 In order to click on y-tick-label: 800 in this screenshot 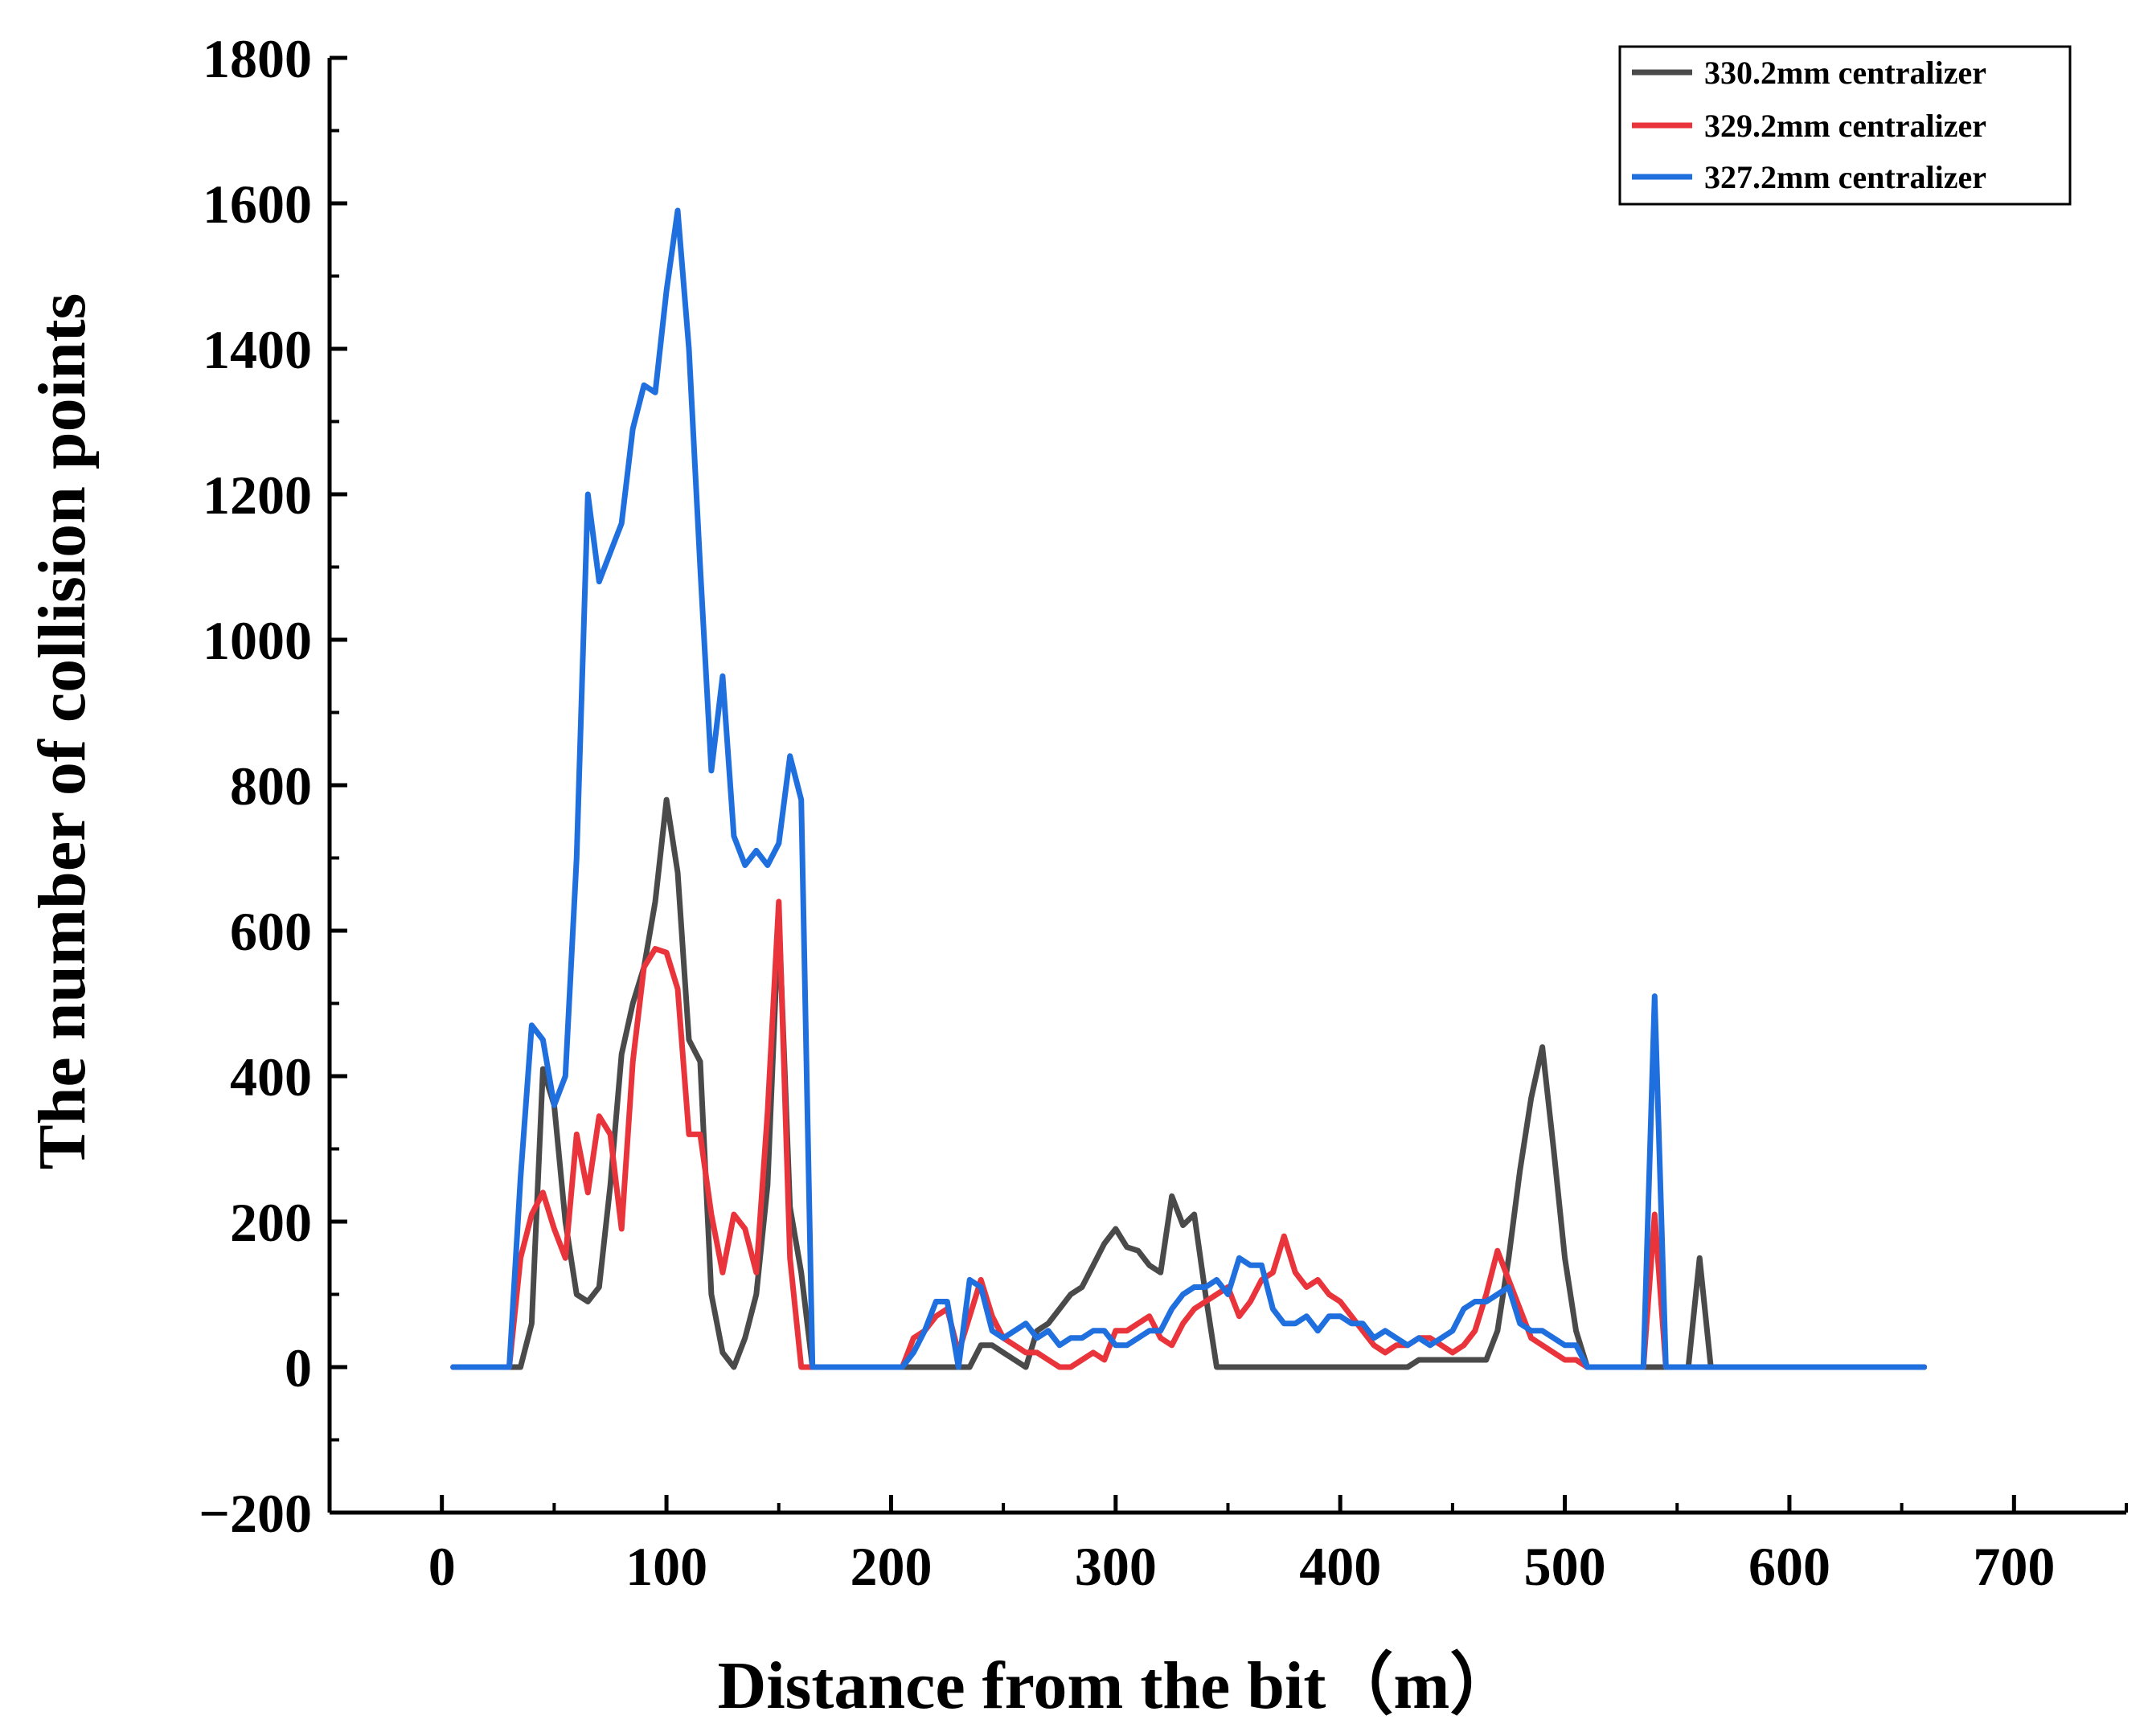, I will do `click(271, 786)`.